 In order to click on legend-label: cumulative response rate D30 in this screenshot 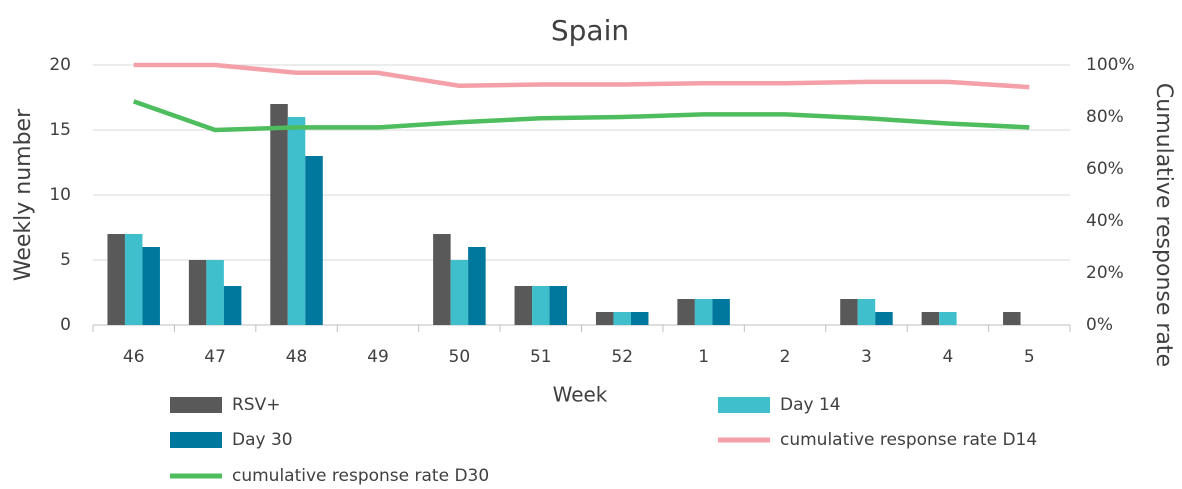, I will do `click(360, 476)`.